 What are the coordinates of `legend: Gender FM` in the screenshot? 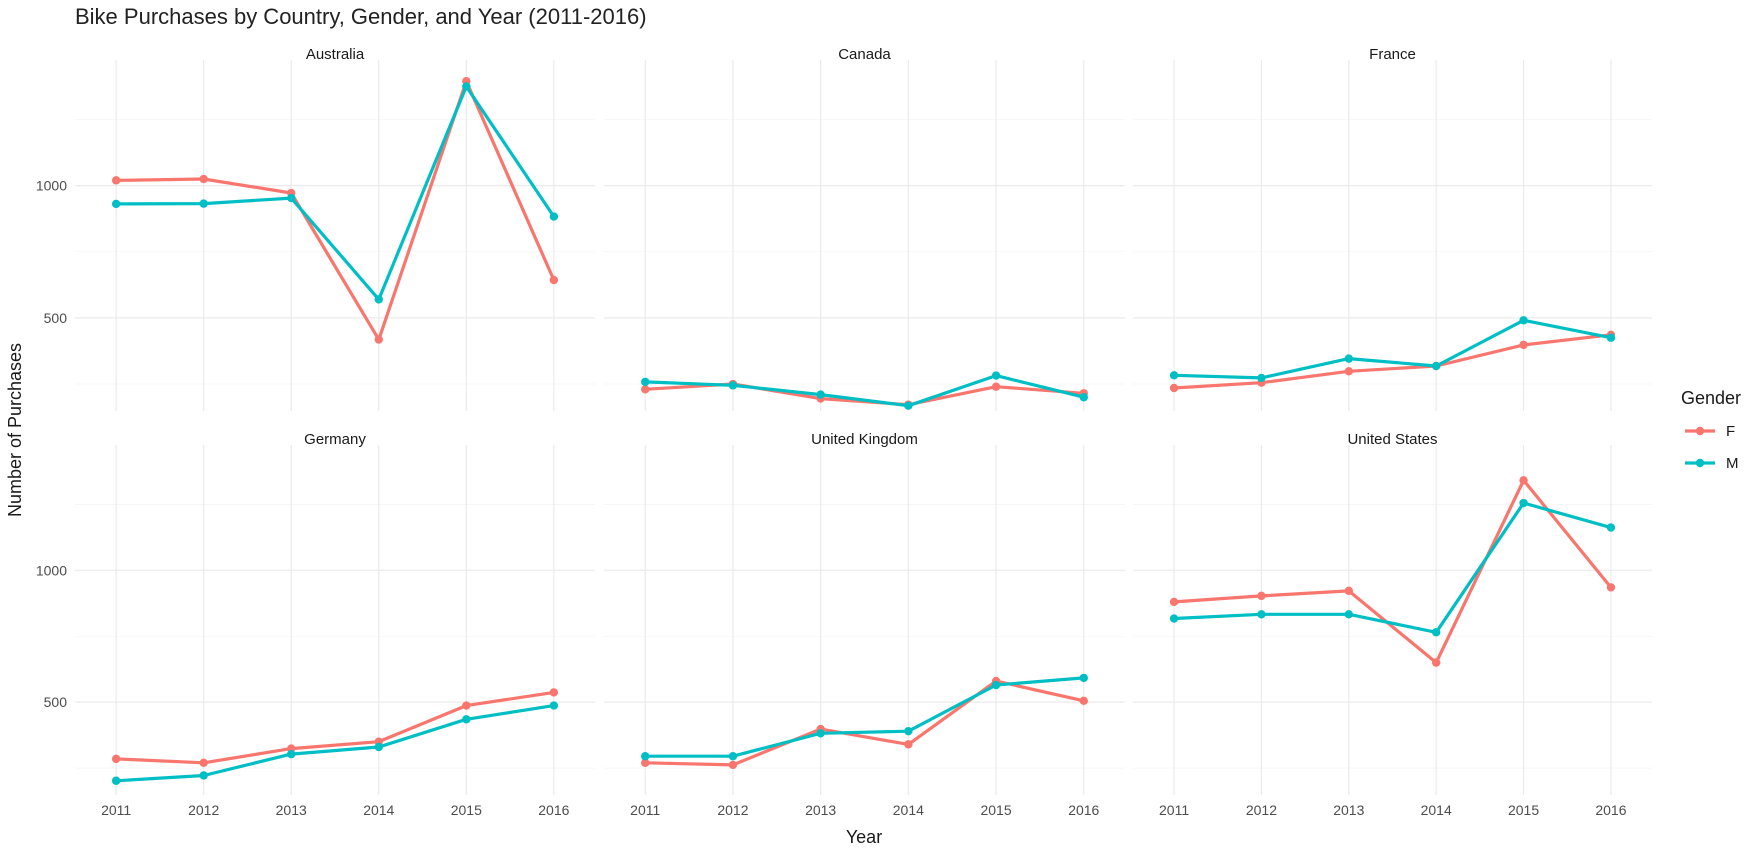 It's located at (1711, 430).